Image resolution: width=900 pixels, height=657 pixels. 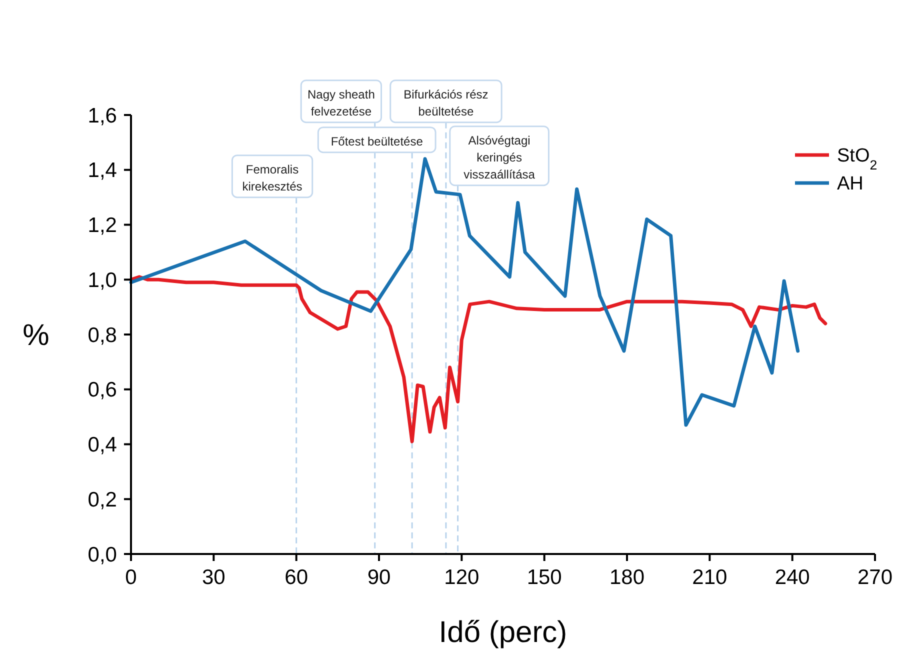 I want to click on x-tick-label: 210, so click(x=710, y=577).